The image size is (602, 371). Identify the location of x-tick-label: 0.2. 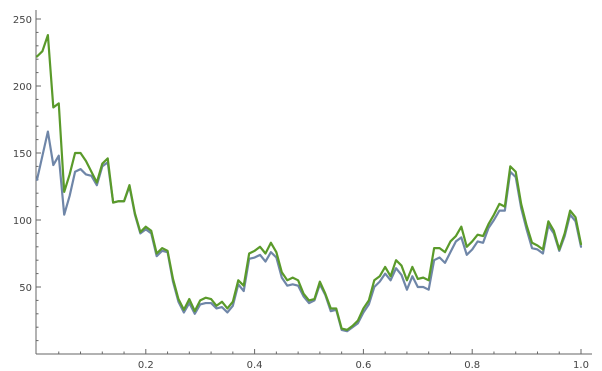
(146, 365).